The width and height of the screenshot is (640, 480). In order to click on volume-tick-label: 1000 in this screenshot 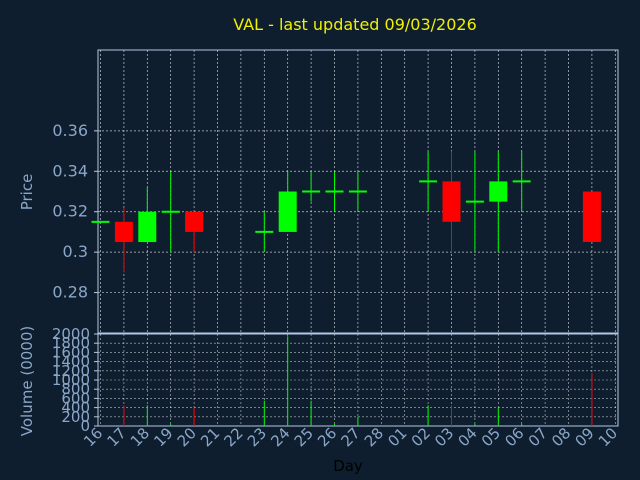, I will do `click(71, 380)`.